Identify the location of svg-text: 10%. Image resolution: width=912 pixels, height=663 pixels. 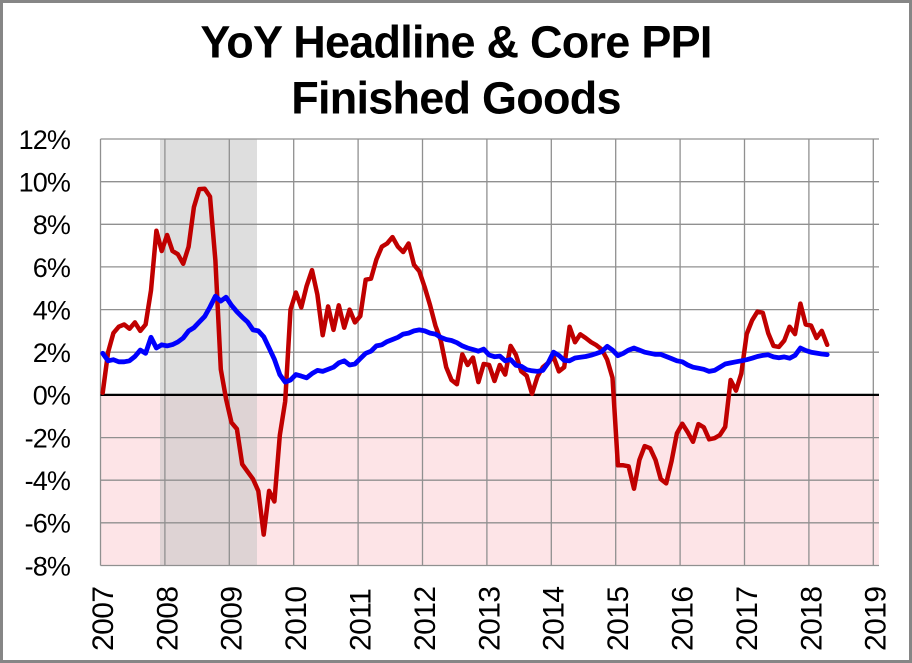
(45, 183).